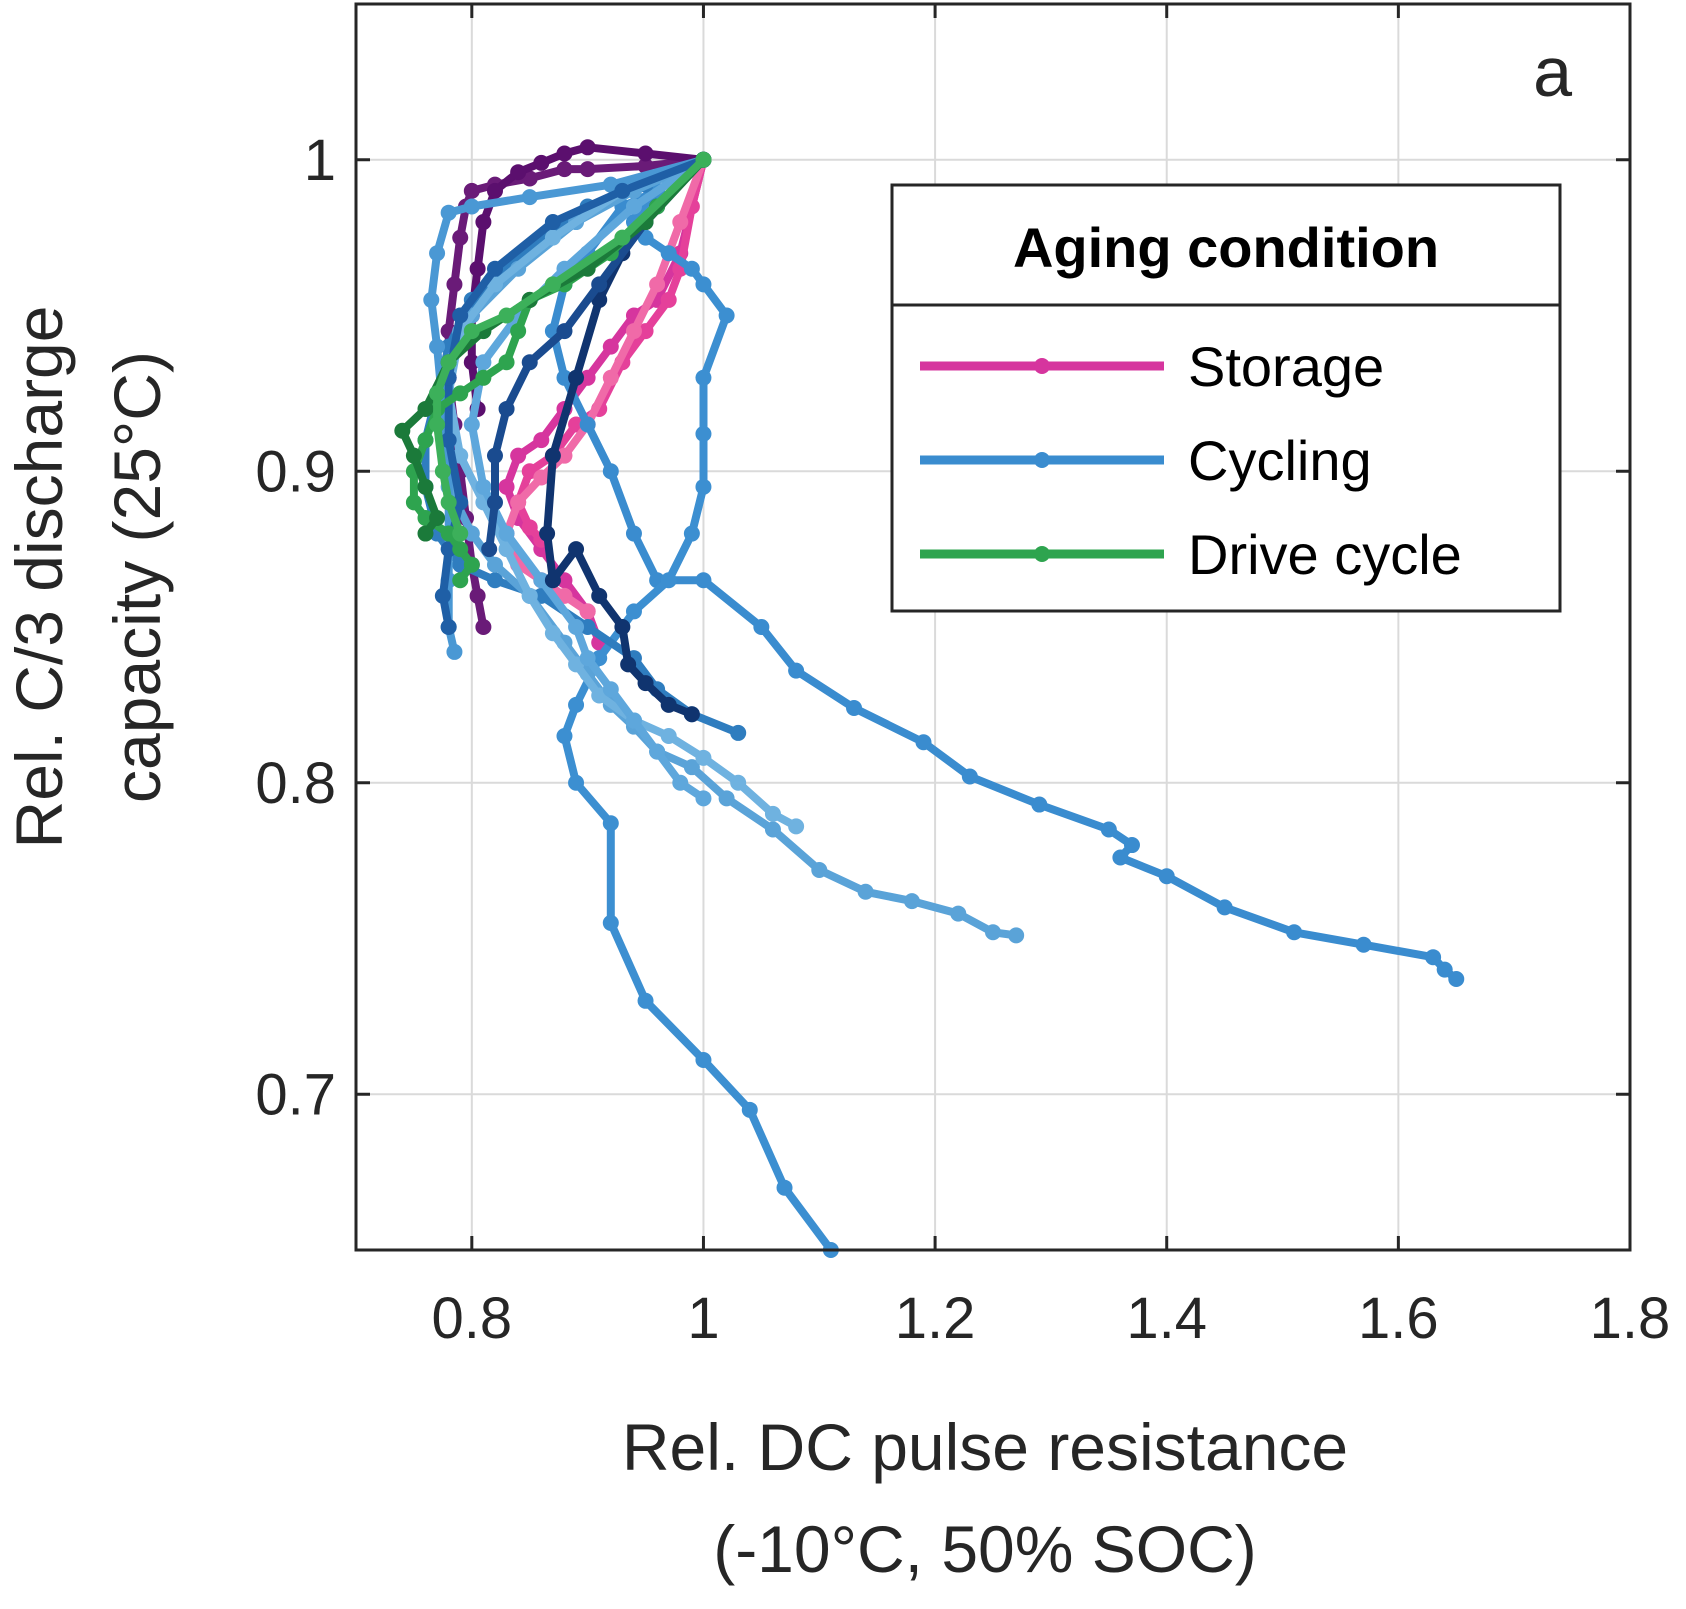 The image size is (1686, 1609). I want to click on legend-title: Aging condition, so click(1226, 247).